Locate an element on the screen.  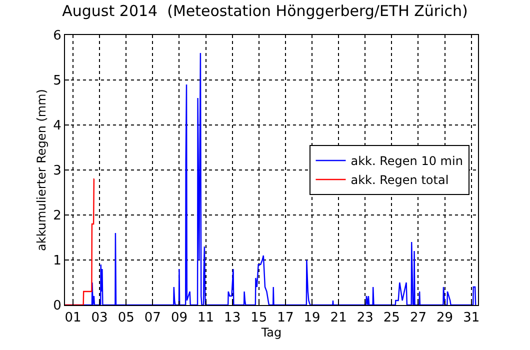
y-tick-label: 3 is located at coordinates (57, 171).